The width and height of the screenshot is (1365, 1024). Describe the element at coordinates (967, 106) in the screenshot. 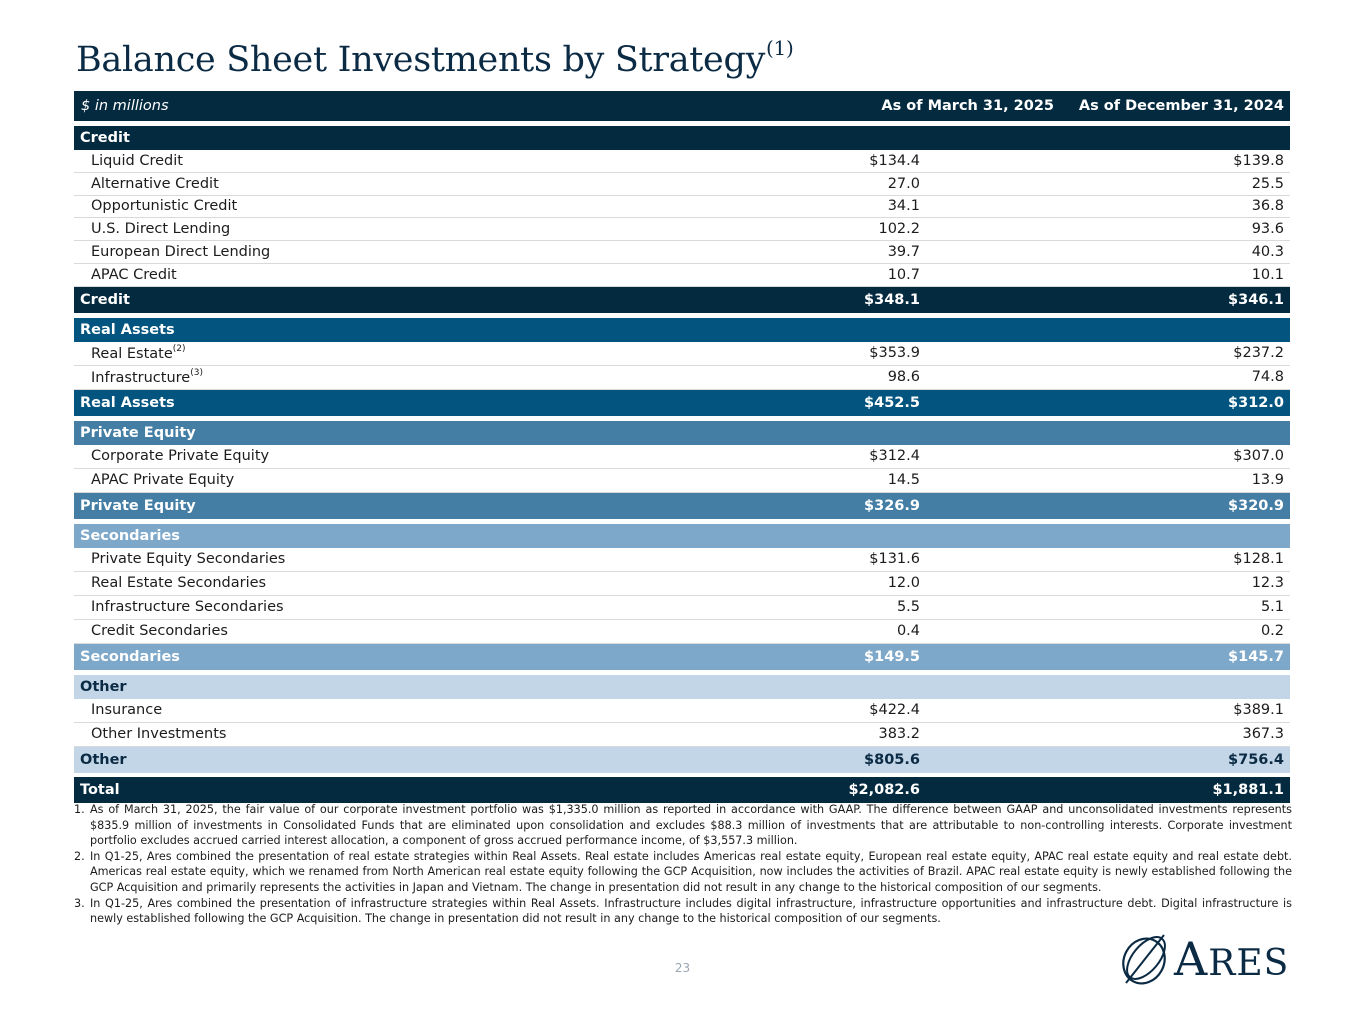

I see `column-header-march-2025: As of March 31, 2025` at that location.